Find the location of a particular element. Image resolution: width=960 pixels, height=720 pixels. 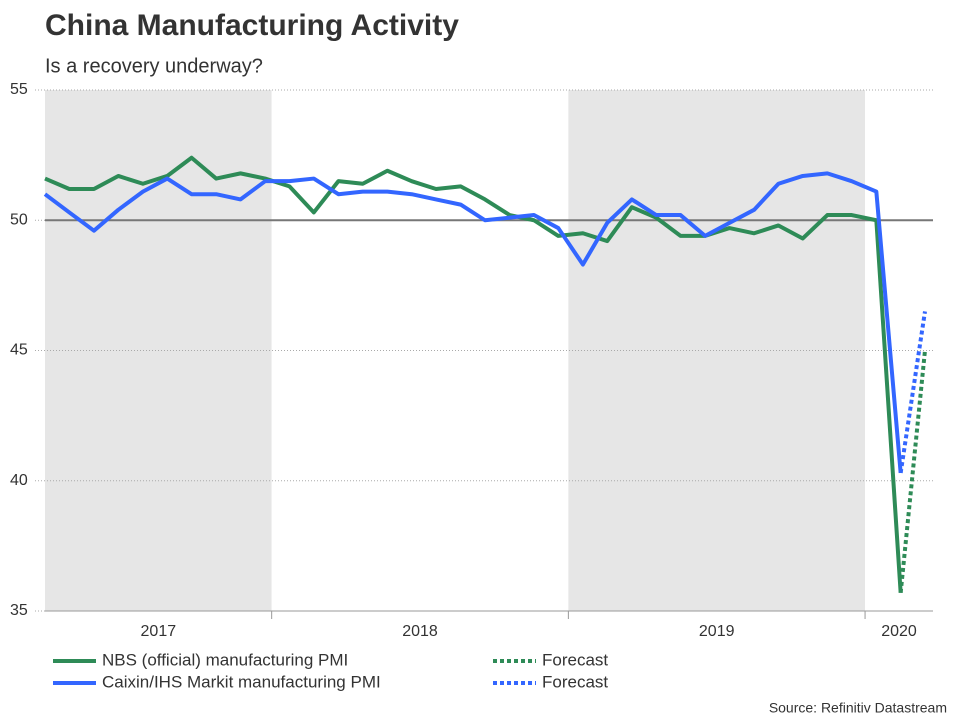

y-tick-label: 45 is located at coordinates (19, 350).